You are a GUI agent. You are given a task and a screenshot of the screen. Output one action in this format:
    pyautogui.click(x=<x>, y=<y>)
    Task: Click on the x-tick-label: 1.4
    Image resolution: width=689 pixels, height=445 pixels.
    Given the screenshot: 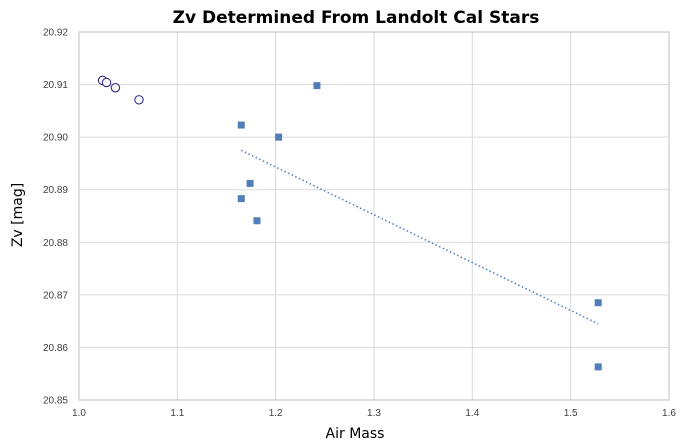 What is the action you would take?
    pyautogui.click(x=472, y=413)
    